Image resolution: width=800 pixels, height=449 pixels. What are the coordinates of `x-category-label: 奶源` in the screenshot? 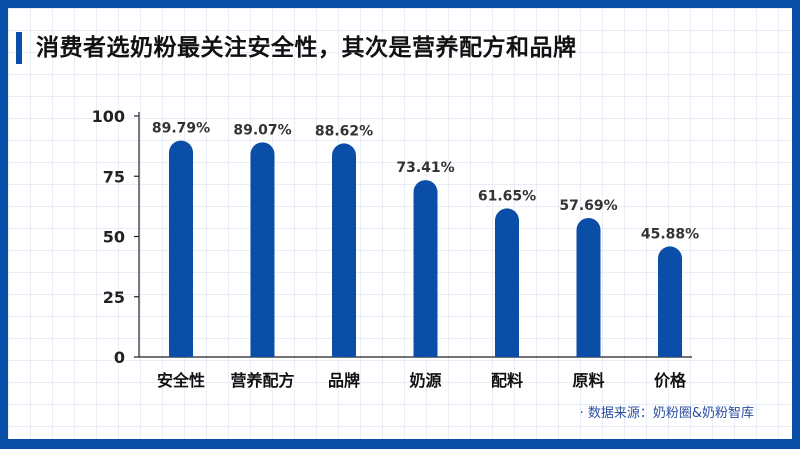 It's located at (425, 380).